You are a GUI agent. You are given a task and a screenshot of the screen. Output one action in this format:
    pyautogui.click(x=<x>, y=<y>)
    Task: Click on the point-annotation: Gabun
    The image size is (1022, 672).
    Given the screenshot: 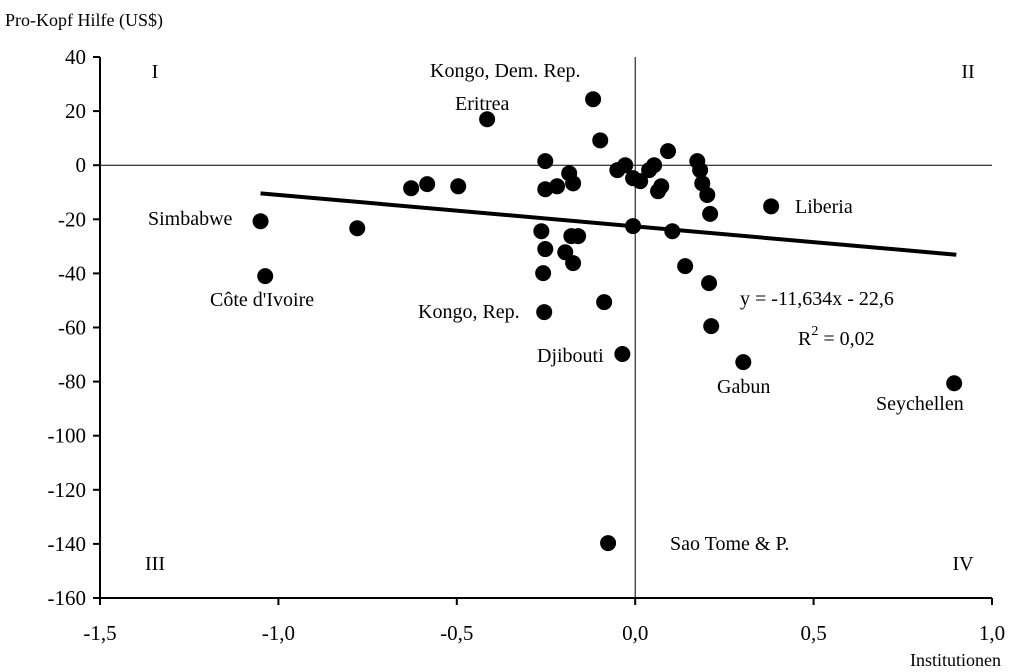 What is the action you would take?
    pyautogui.click(x=743, y=387)
    